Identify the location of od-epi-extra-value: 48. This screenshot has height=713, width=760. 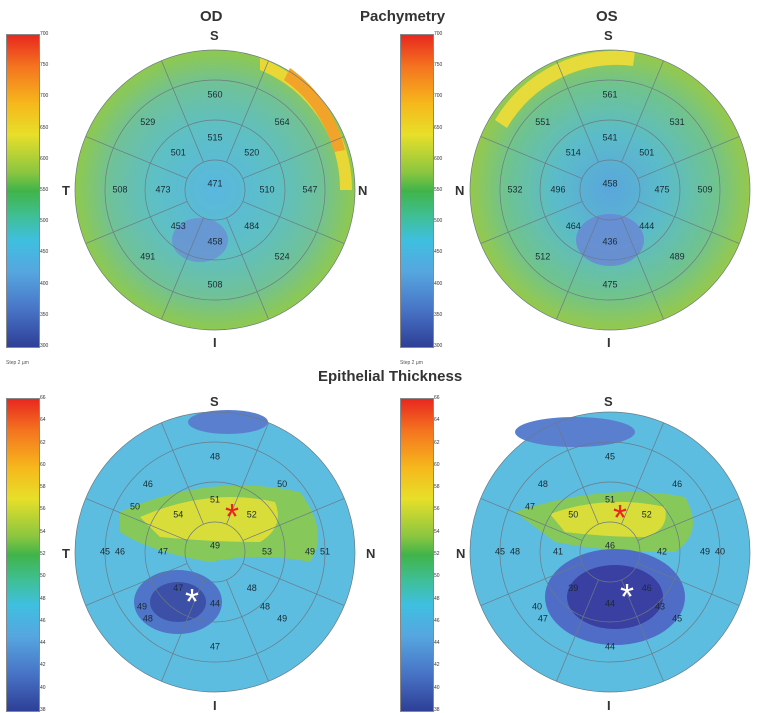
(265, 606).